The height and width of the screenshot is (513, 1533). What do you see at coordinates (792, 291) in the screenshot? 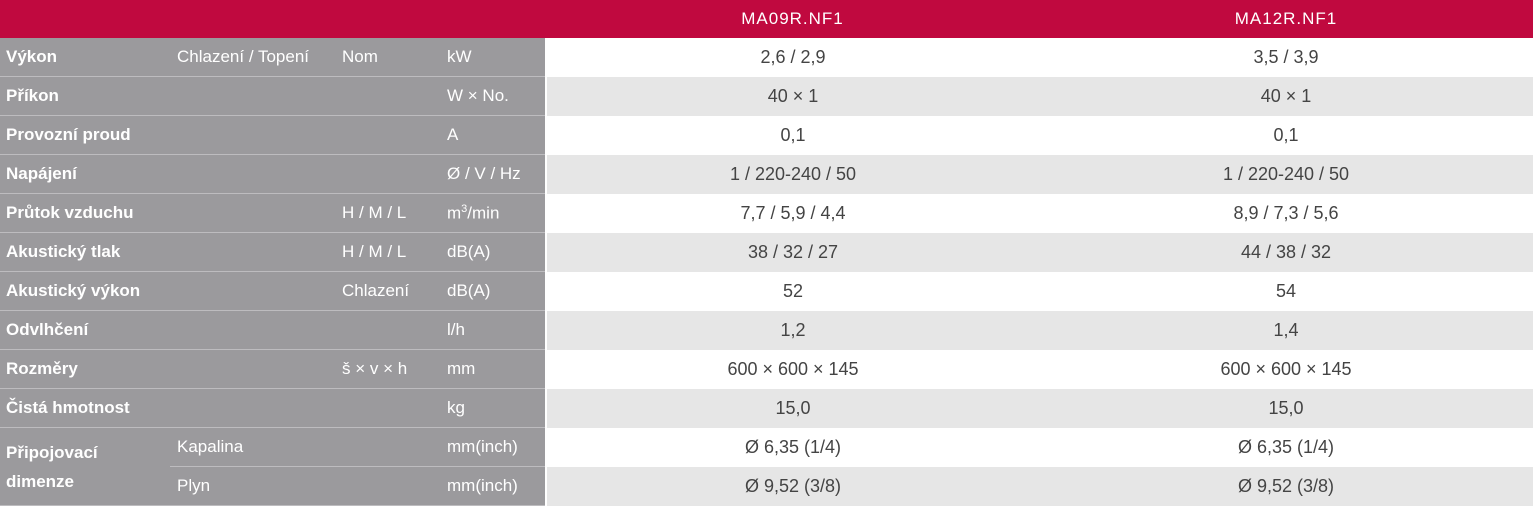
I see `value-model-1: 52` at bounding box center [792, 291].